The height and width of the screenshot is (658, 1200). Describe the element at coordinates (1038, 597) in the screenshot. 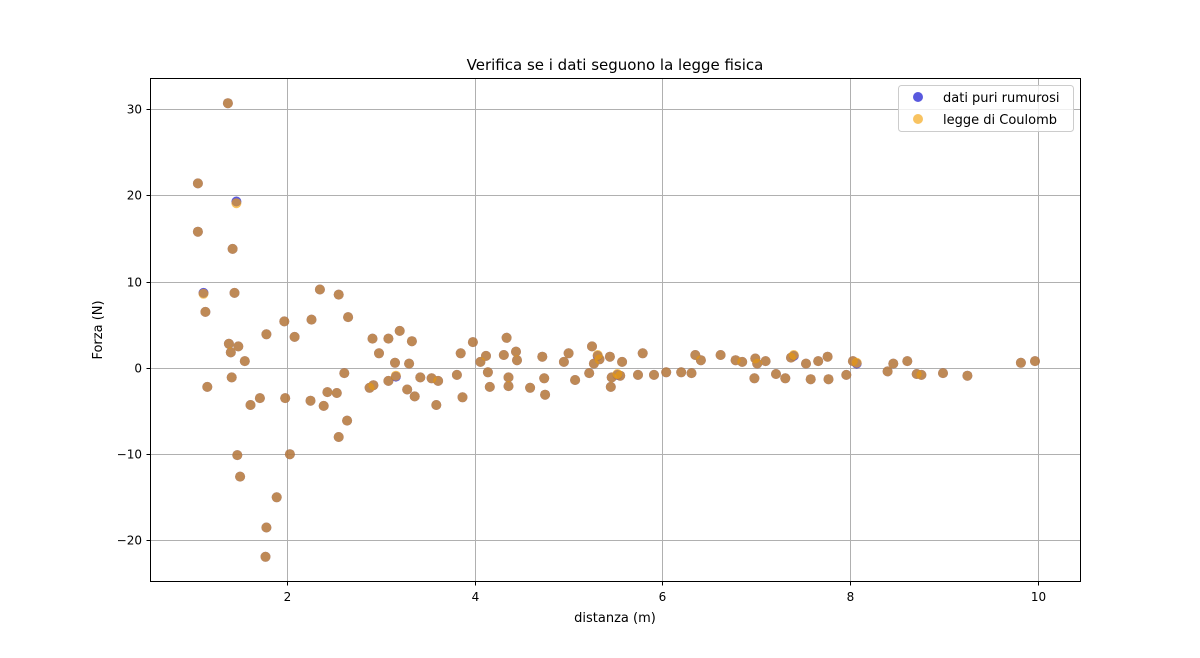

I see `x-tick-label: 10` at that location.